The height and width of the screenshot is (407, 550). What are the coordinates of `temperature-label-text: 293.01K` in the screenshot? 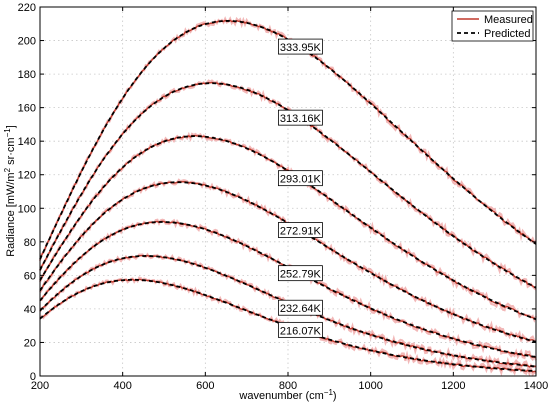 It's located at (301, 180).